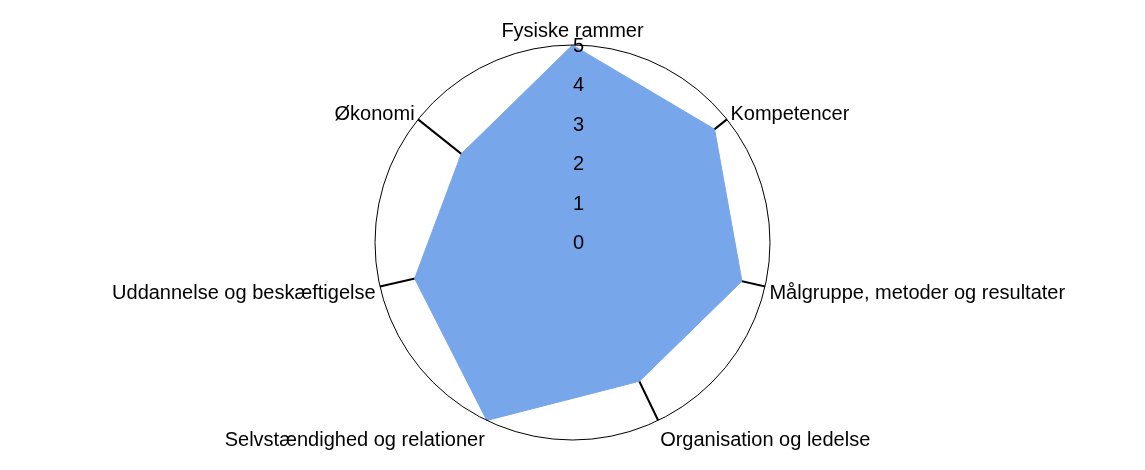  I want to click on spoke-label: Økonomi, so click(374, 112).